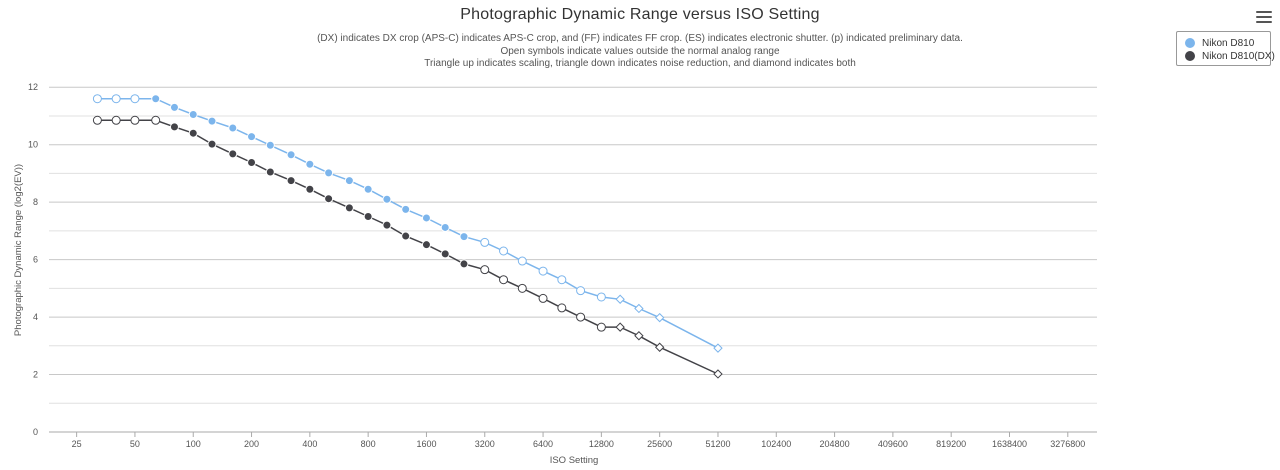 The image size is (1280, 470). I want to click on x-tick-label: 204800, so click(835, 444).